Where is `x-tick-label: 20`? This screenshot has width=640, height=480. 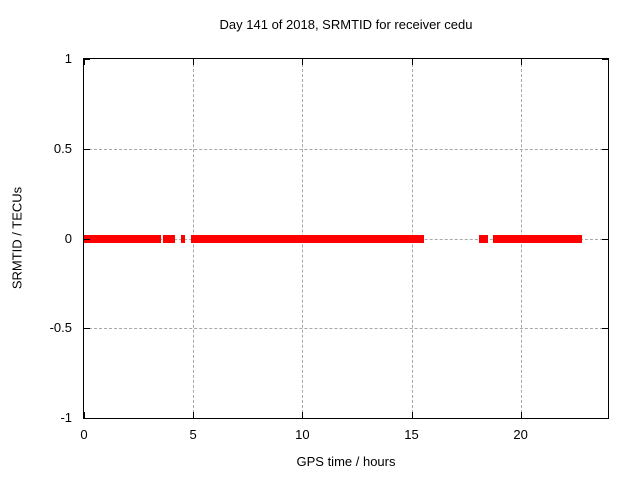
x-tick-label: 20 is located at coordinates (520, 434).